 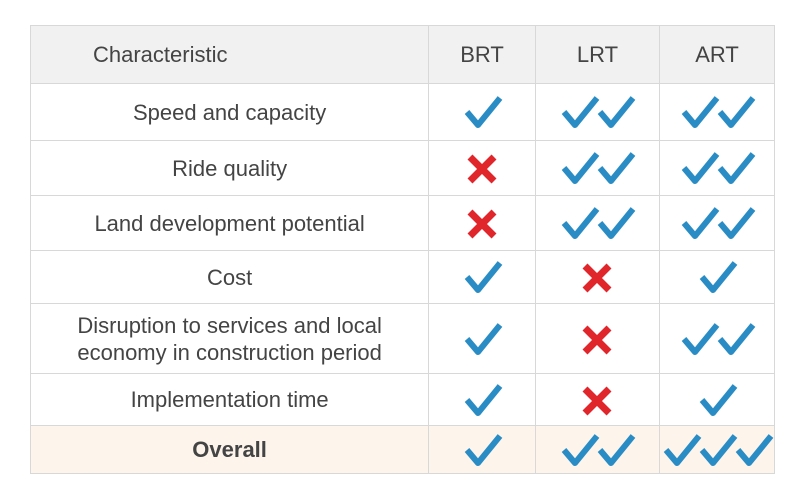 What do you see at coordinates (229, 449) in the screenshot?
I see `row-label: Overall` at bounding box center [229, 449].